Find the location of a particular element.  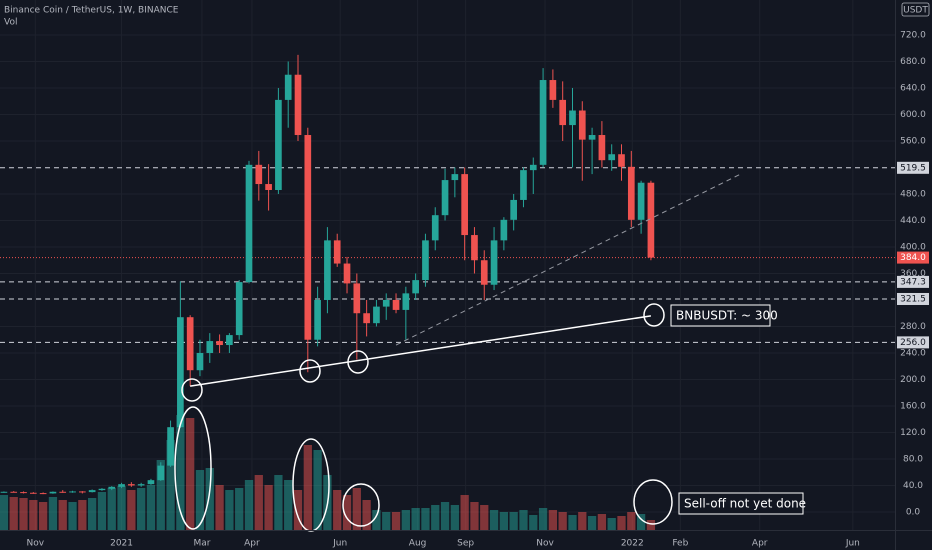

y-tick-label: 600.0 is located at coordinates (913, 115).